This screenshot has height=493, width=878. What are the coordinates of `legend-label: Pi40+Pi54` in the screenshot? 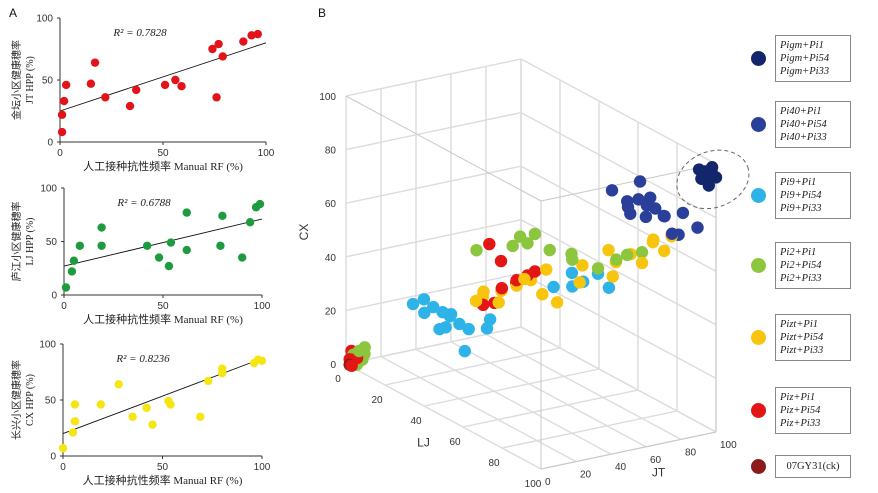 It's located at (803, 124).